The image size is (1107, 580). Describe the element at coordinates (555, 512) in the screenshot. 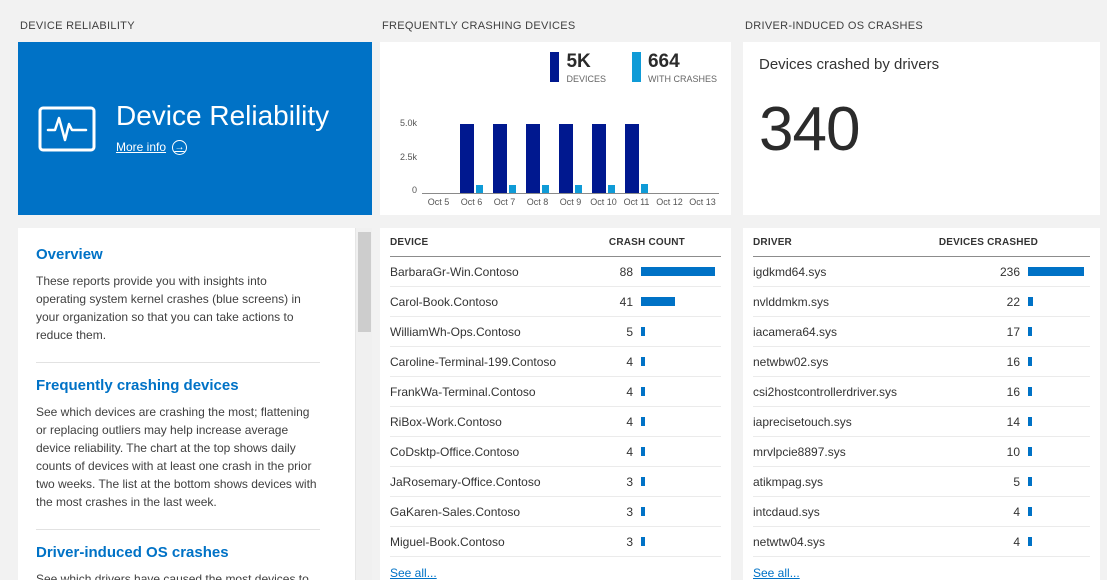

I see `table-row: GaKaren-Sales.Contoso 3` at that location.